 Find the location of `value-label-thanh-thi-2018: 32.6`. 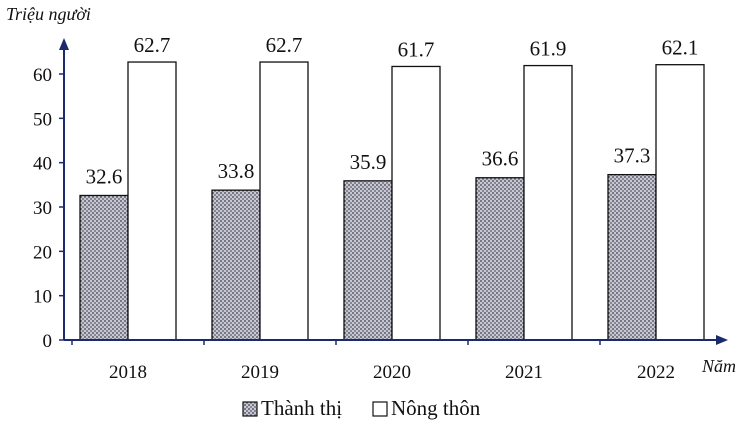

value-label-thanh-thi-2018: 32.6 is located at coordinates (104, 176).